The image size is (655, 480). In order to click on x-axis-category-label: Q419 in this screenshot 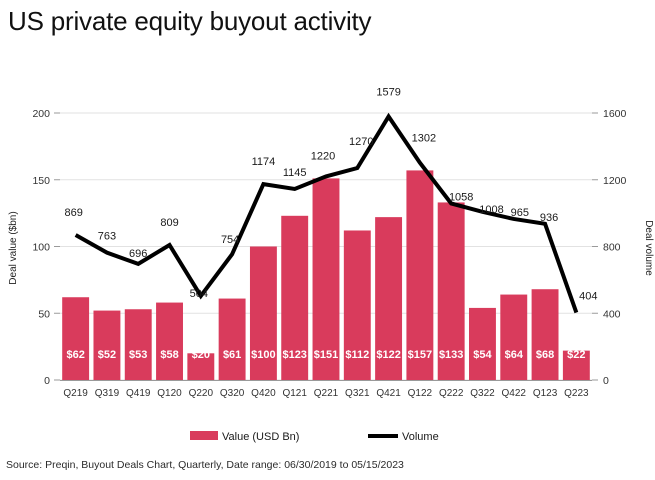, I will do `click(138, 393)`.